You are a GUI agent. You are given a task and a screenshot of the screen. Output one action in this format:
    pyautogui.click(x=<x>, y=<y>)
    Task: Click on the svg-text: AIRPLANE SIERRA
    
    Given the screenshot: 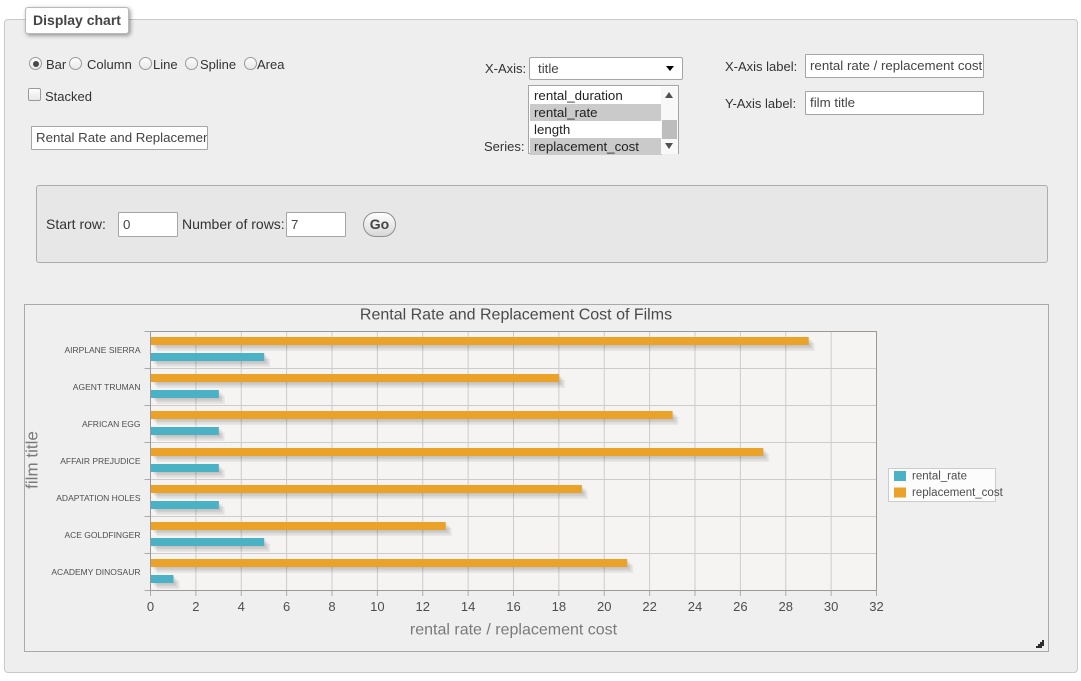 What is the action you would take?
    pyautogui.click(x=102, y=350)
    